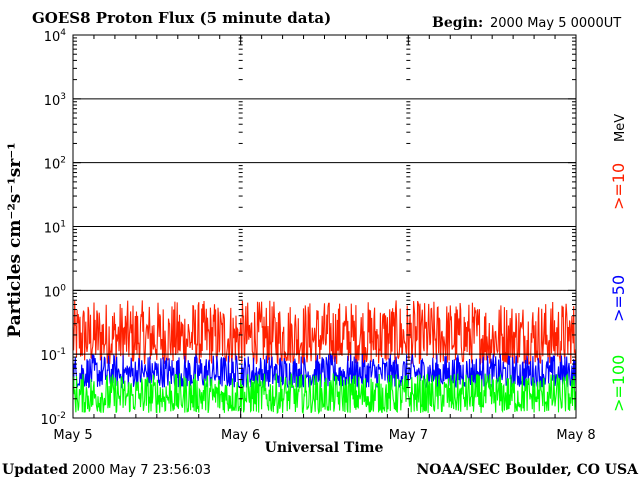 The width and height of the screenshot is (640, 480). I want to click on x-axis-label: Universal Time, so click(324, 448).